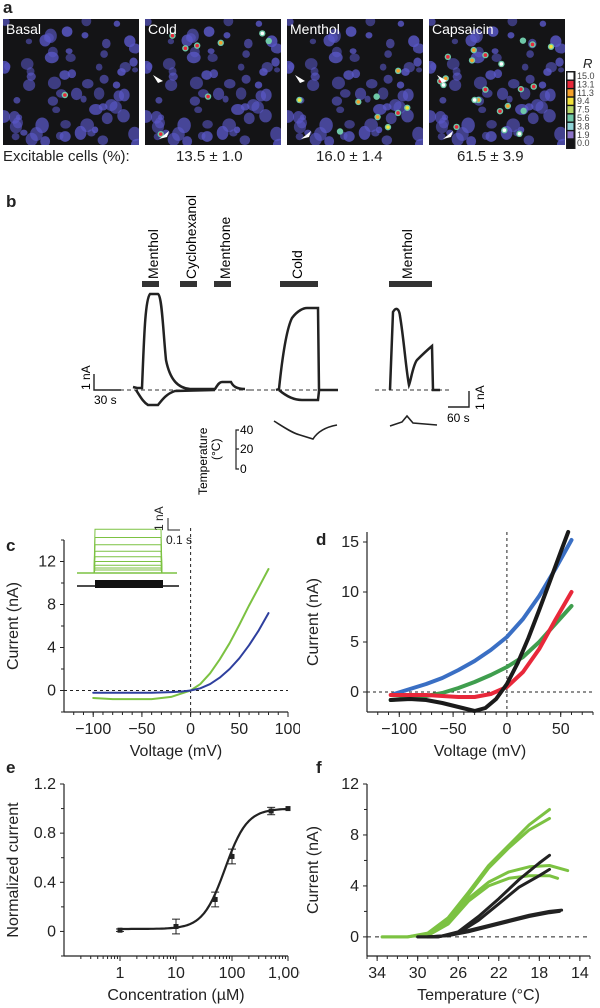  Describe the element at coordinates (481, 644) in the screenshot. I see `series-red` at that location.